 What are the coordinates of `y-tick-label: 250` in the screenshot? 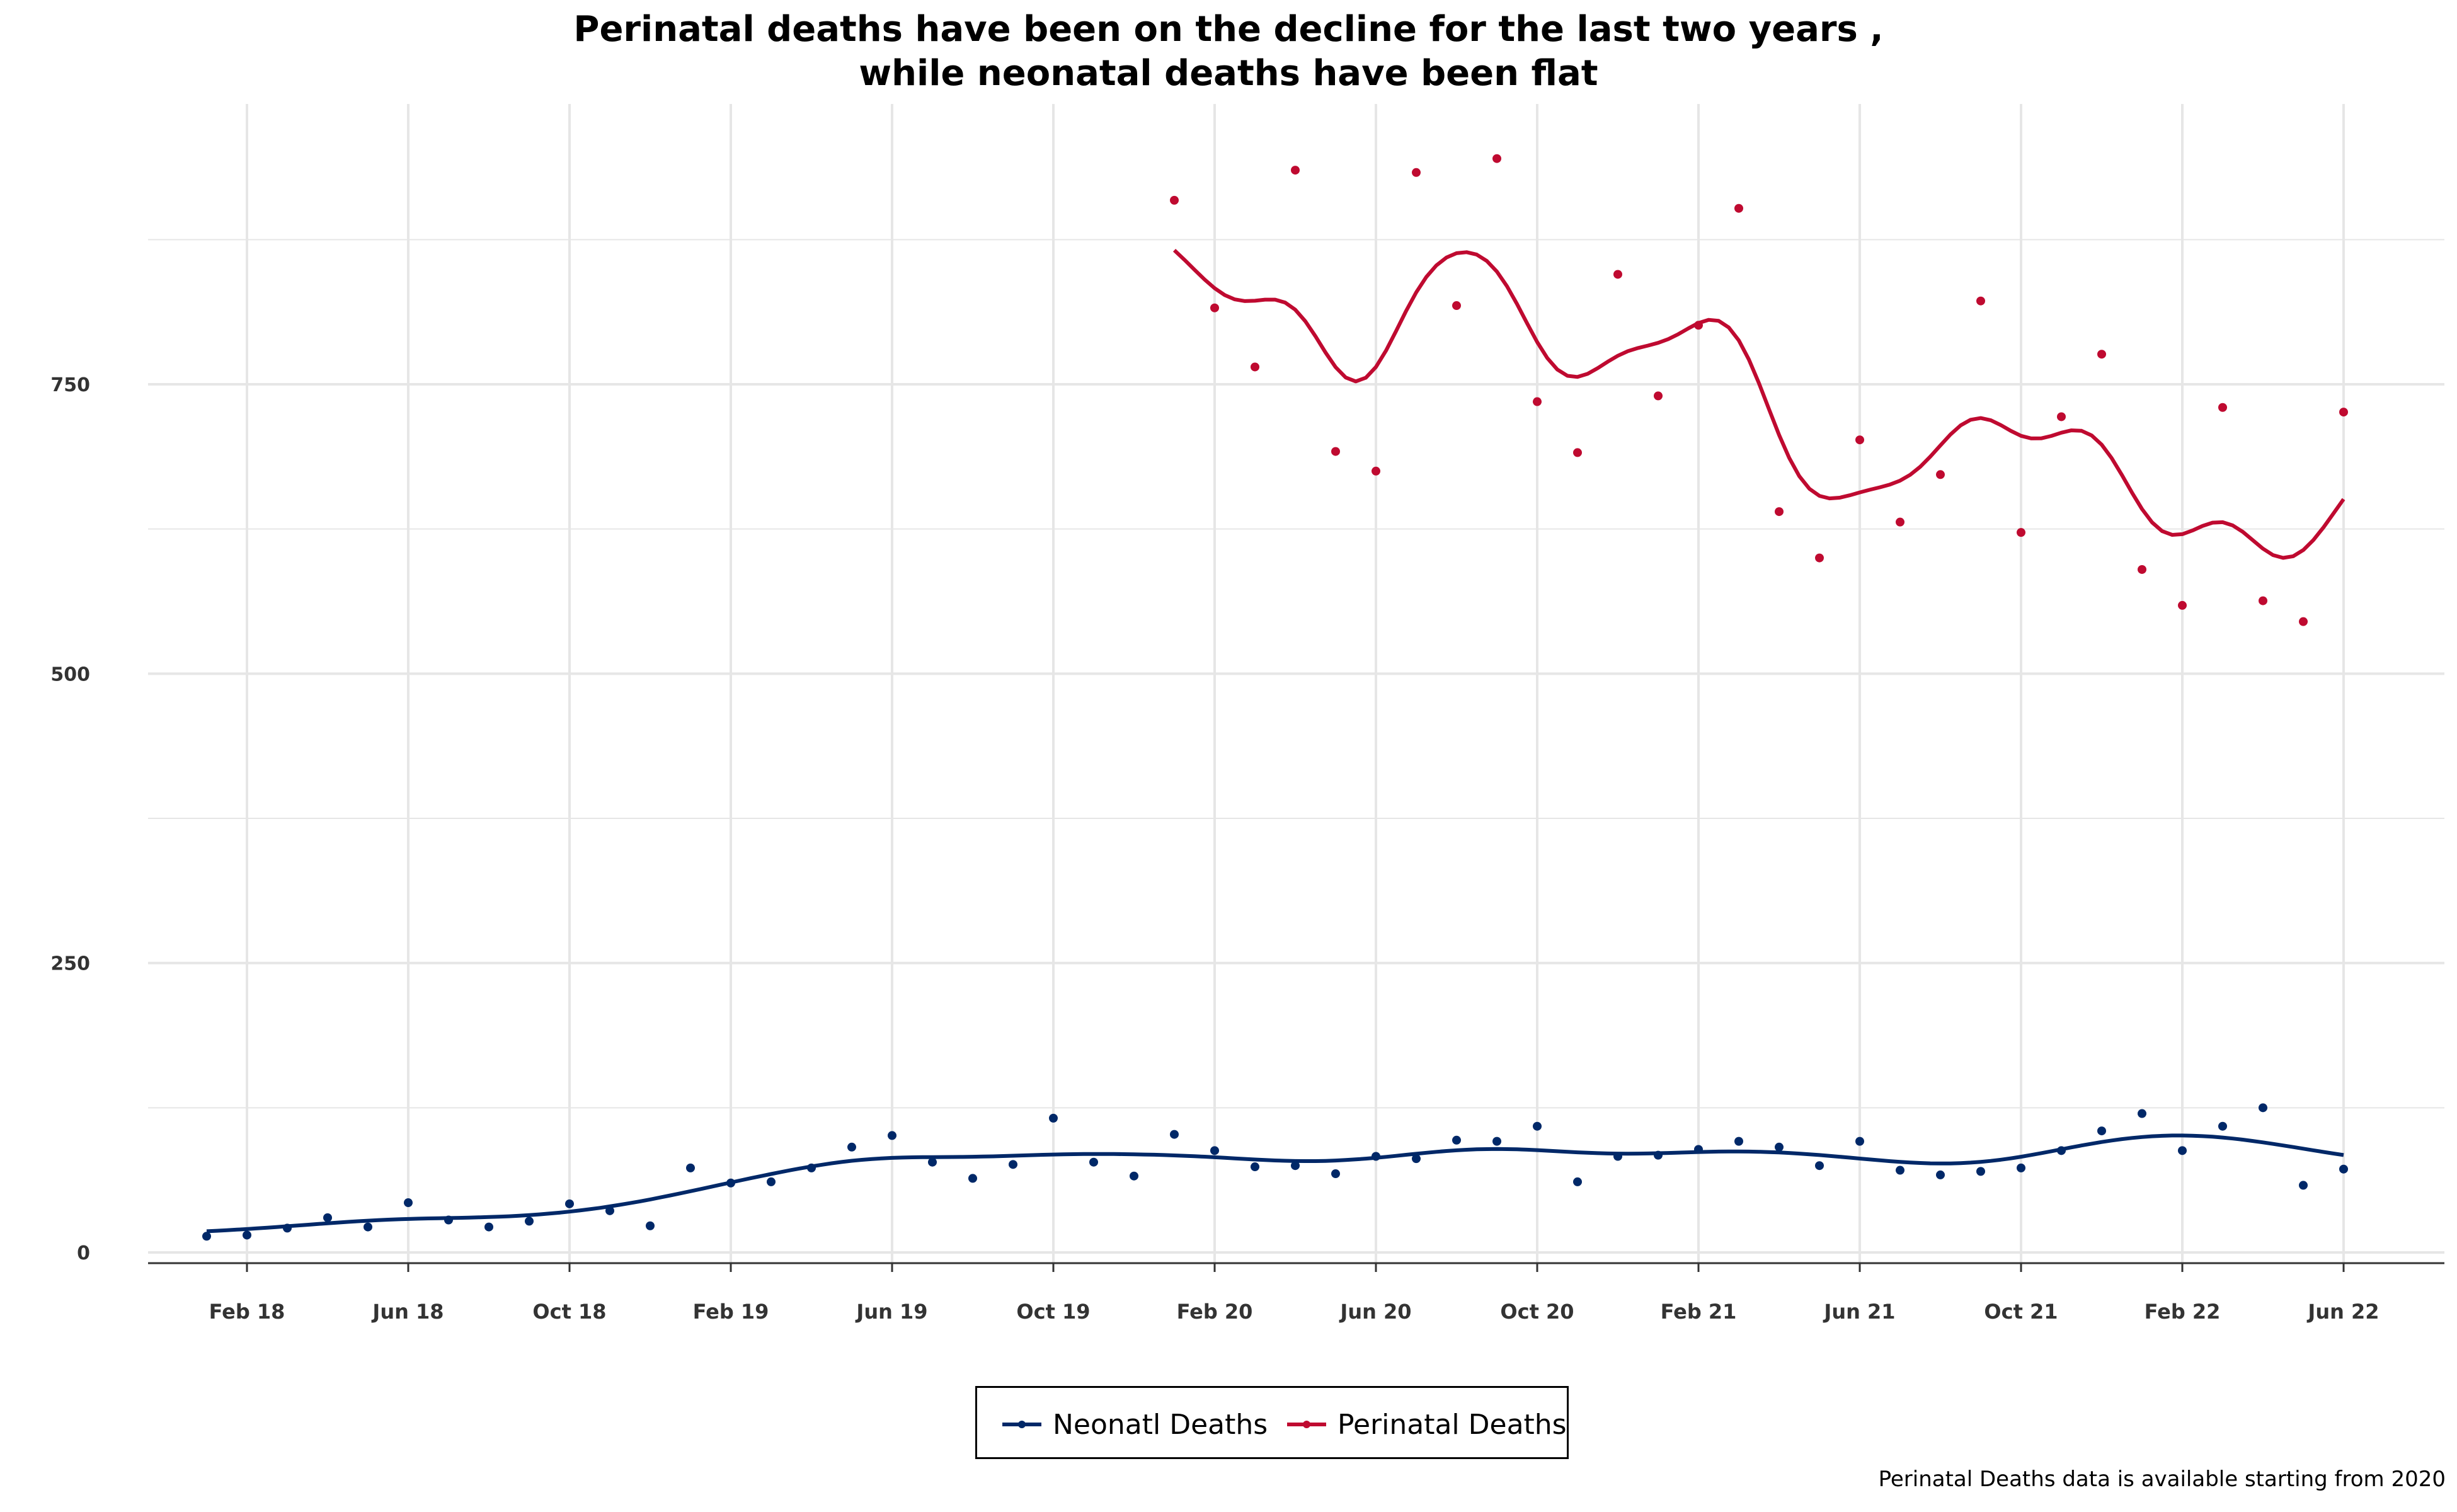 It's located at (70, 964).